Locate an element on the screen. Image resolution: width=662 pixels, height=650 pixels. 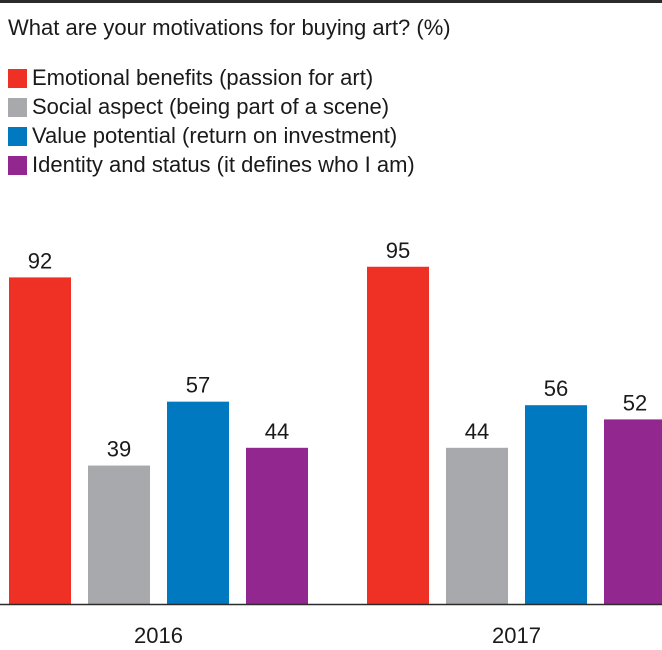
data-label-value-2017: 56 is located at coordinates (556, 388).